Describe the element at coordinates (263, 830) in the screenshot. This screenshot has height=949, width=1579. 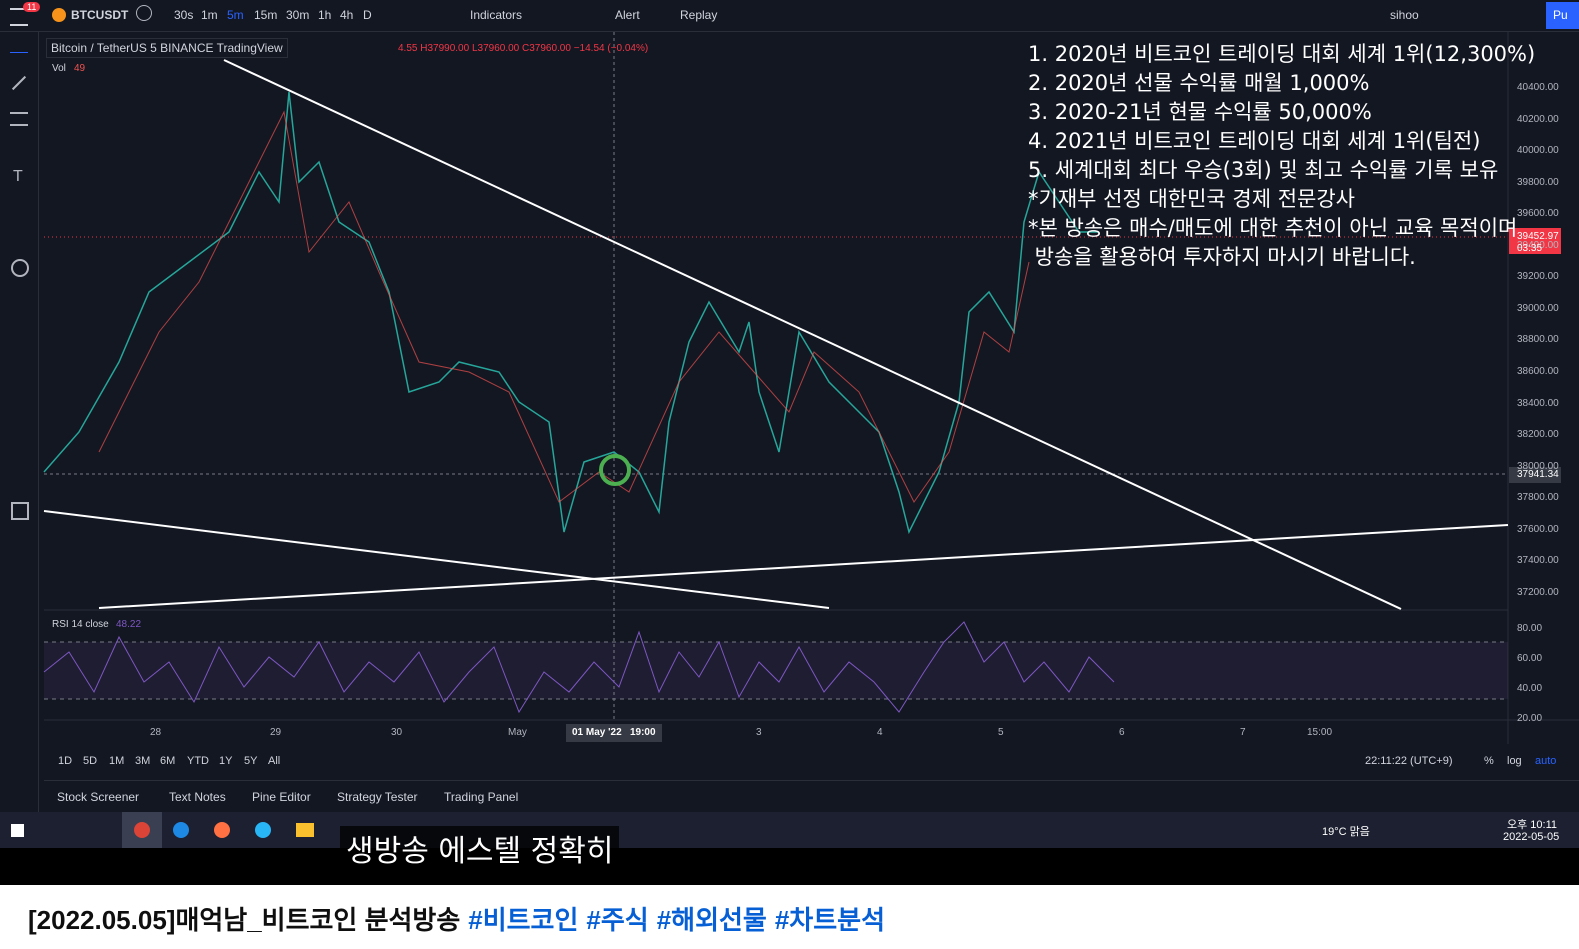
I see `app-icon` at that location.